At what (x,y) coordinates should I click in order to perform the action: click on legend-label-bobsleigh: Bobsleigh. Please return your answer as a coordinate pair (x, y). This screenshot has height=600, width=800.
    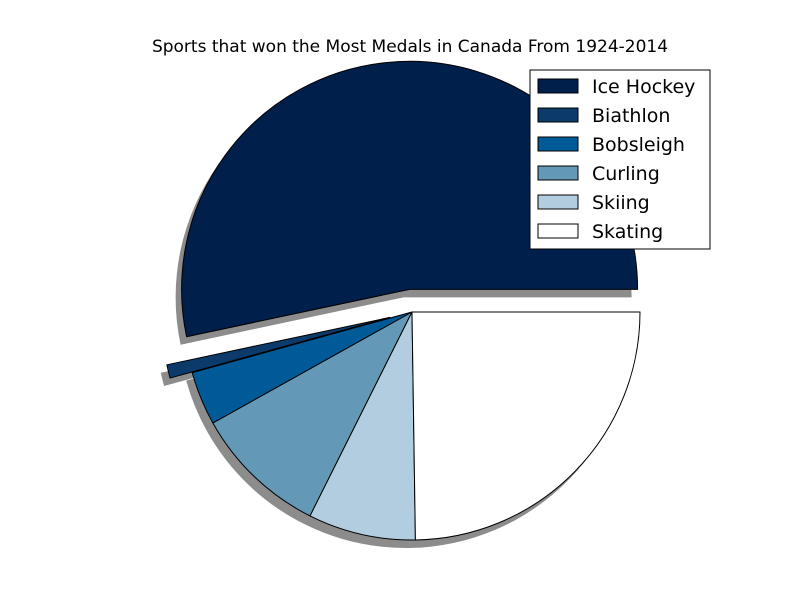
    Looking at the image, I should click on (638, 145).